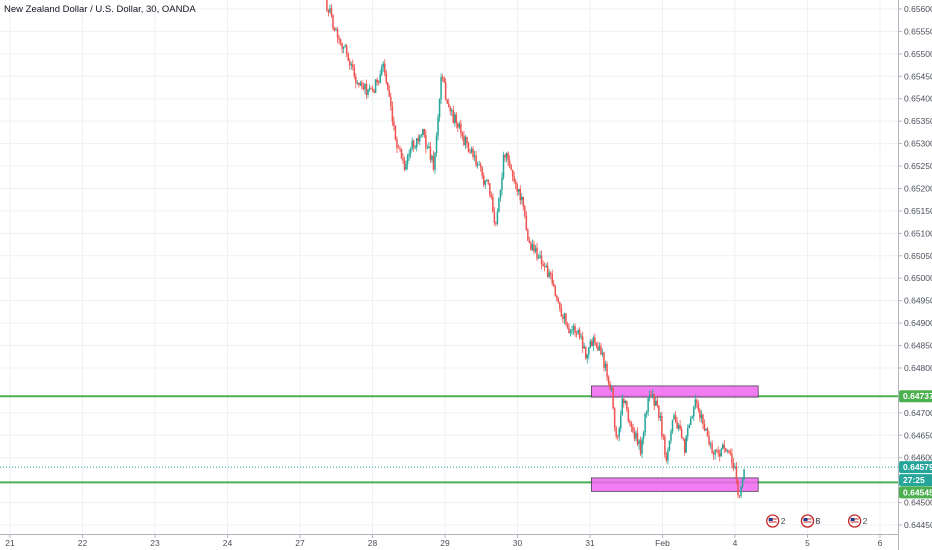 Image resolution: width=932 pixels, height=550 pixels. What do you see at coordinates (228, 543) in the screenshot?
I see `x-tick-label: 24` at bounding box center [228, 543].